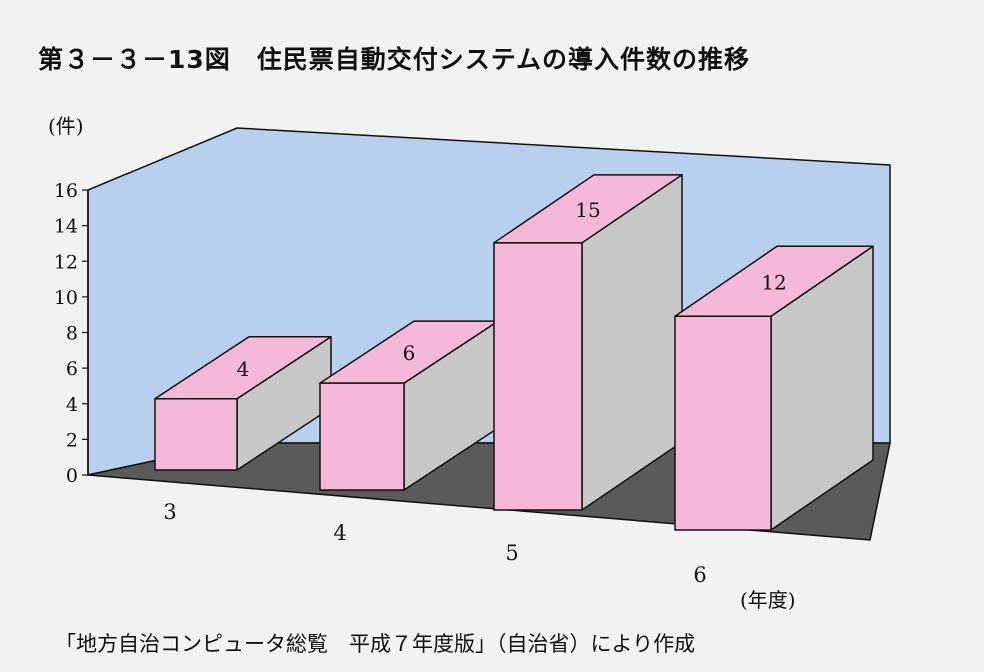  Describe the element at coordinates (434, 543) in the screenshot. I see `x-axis: 3 4 5 6` at that location.